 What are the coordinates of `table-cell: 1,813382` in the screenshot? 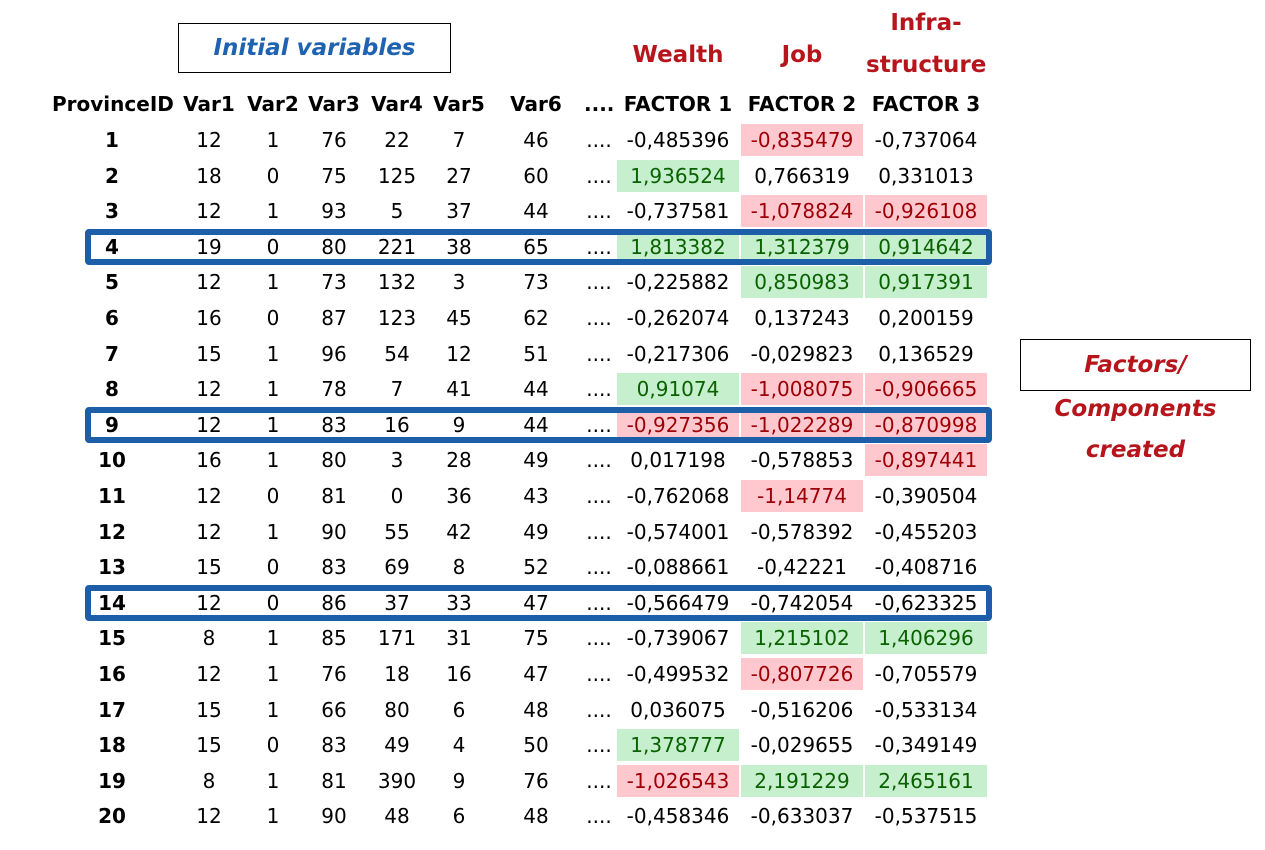 It's located at (678, 246).